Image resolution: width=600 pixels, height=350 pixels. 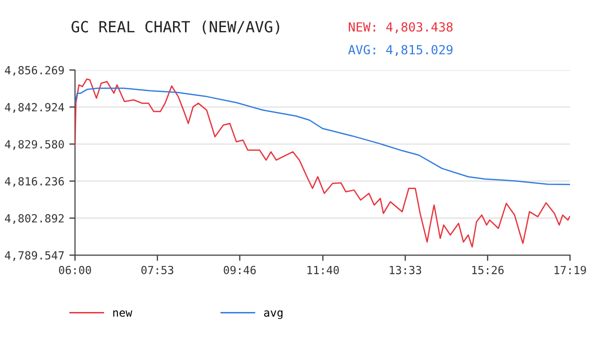 What do you see at coordinates (176, 27) in the screenshot?
I see `chart-title: GC REAL CHART (NEW/AVG)` at bounding box center [176, 27].